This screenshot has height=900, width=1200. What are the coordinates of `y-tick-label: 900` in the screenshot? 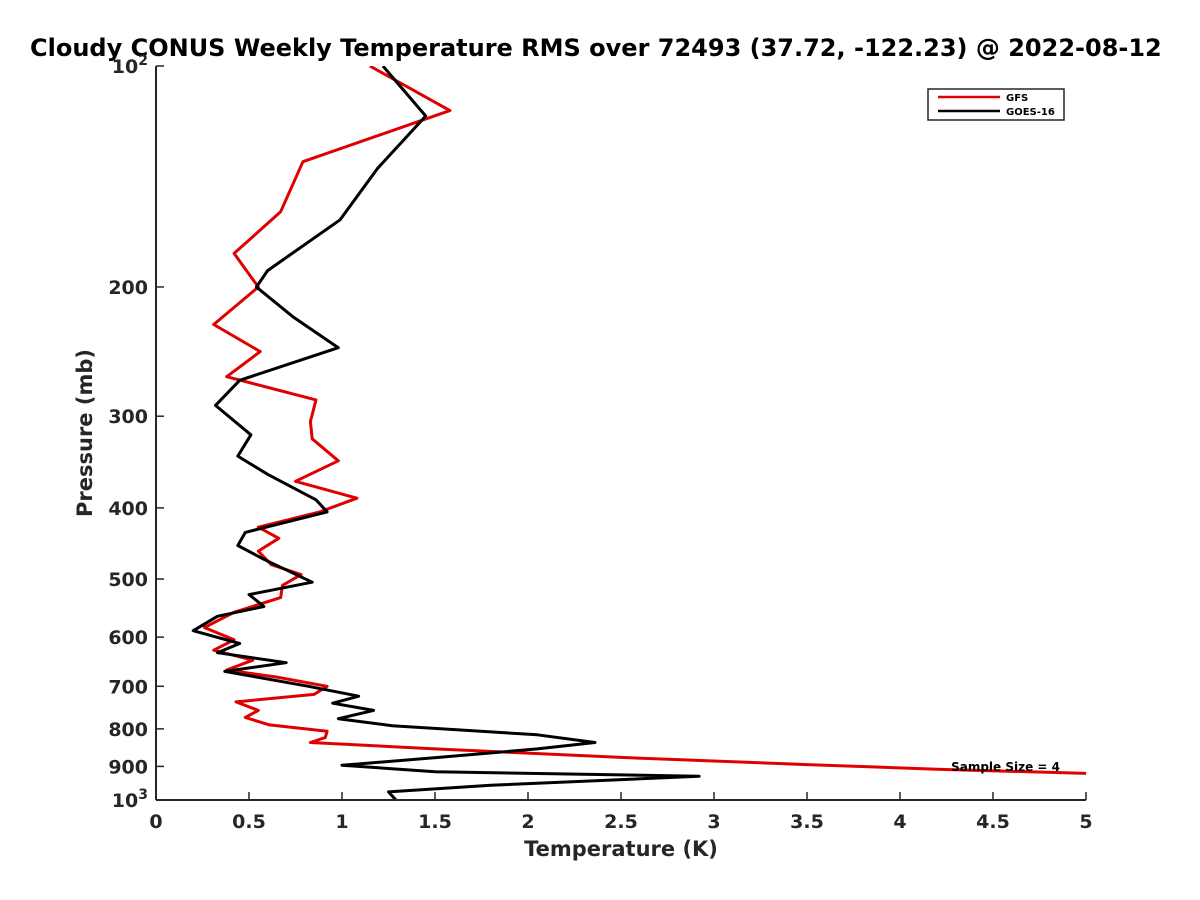 It's located at (128, 767).